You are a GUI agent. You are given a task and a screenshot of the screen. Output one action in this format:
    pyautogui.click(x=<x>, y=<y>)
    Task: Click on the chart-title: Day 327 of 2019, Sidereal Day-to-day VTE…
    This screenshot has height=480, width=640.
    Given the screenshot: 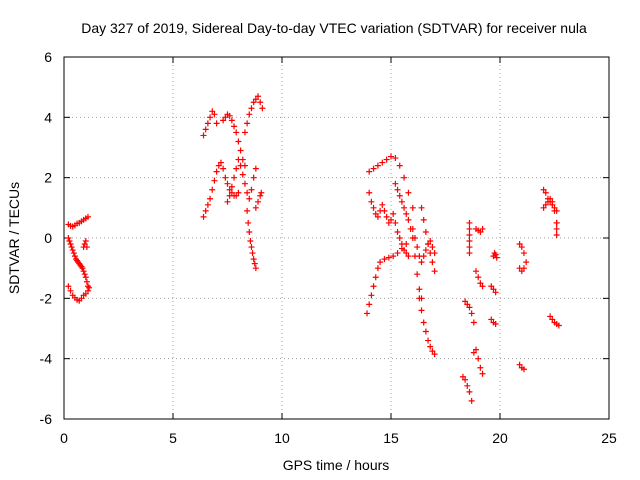 What is the action you would take?
    pyautogui.click(x=334, y=28)
    